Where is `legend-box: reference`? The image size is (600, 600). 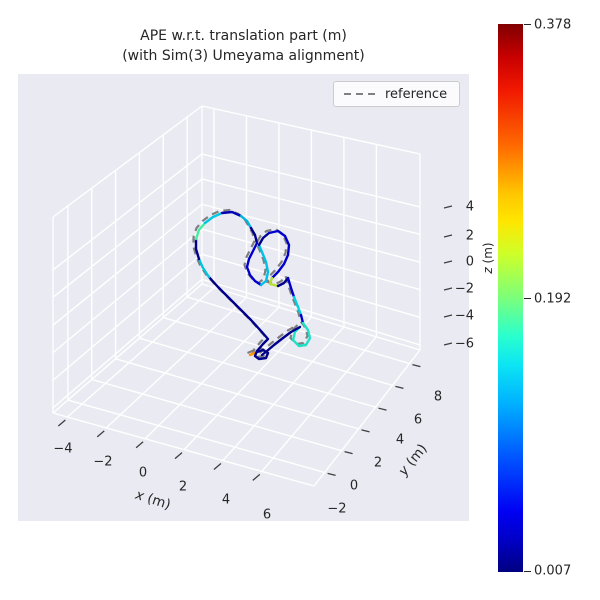
legend-box: reference is located at coordinates (396, 94).